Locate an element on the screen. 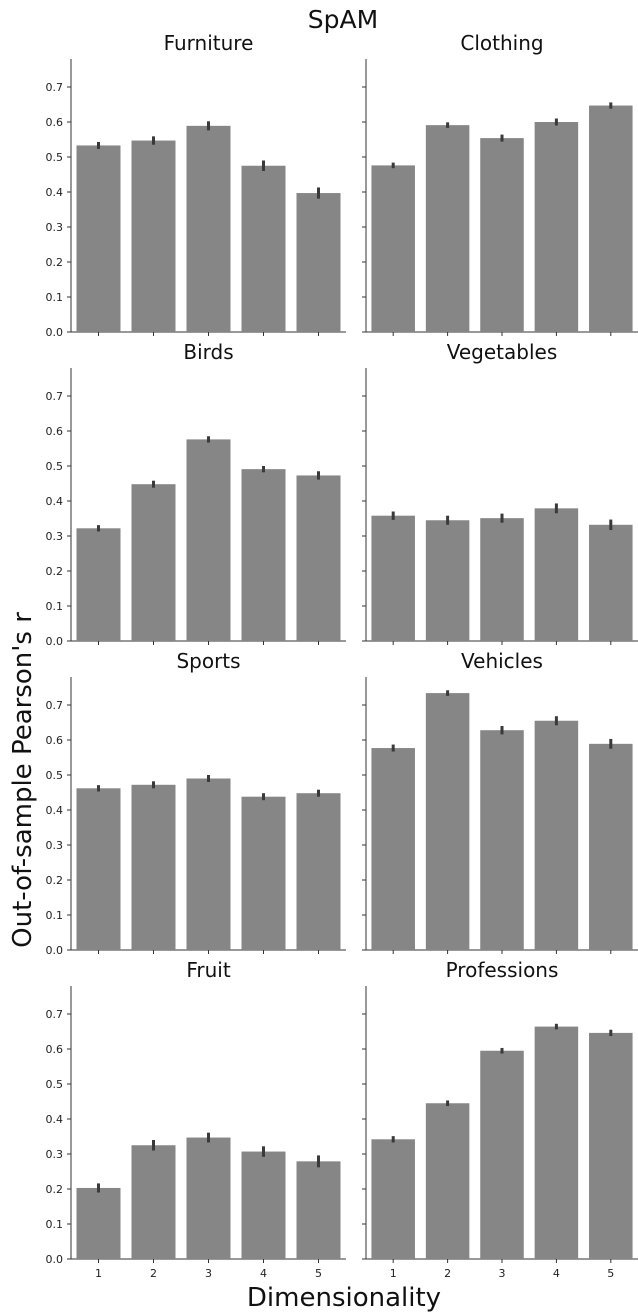 This screenshot has height=1312, width=638. panel-title: Vegetables is located at coordinates (502, 352).